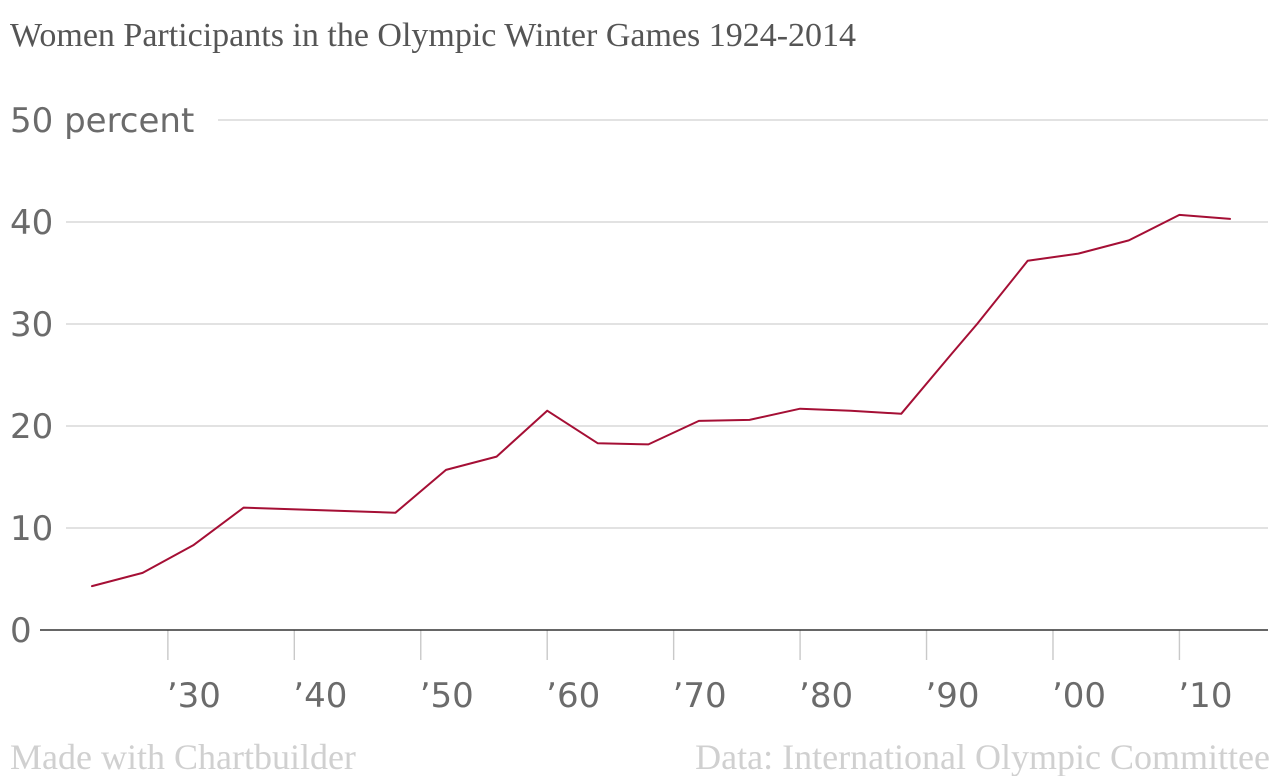 The height and width of the screenshot is (776, 1280). What do you see at coordinates (194, 696) in the screenshot?
I see `x-tick-label: ’30` at bounding box center [194, 696].